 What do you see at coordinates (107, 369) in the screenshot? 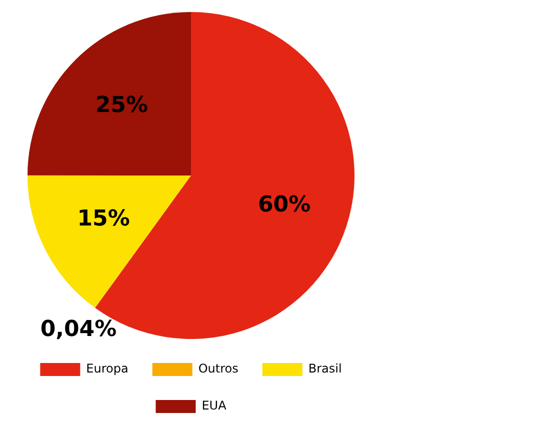
I see `legend-label: Europa` at bounding box center [107, 369].